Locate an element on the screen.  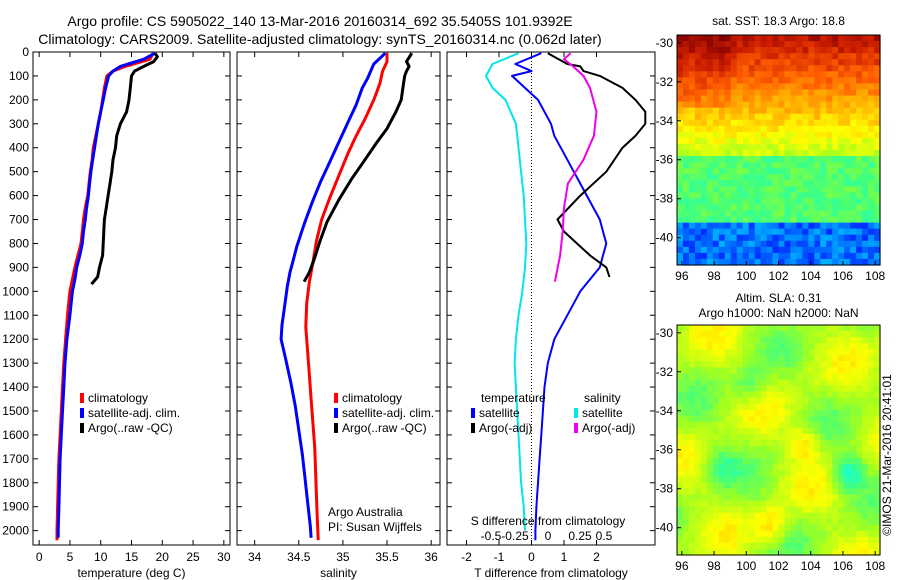
salinity-xtick-label: 35.5 is located at coordinates (387, 557).